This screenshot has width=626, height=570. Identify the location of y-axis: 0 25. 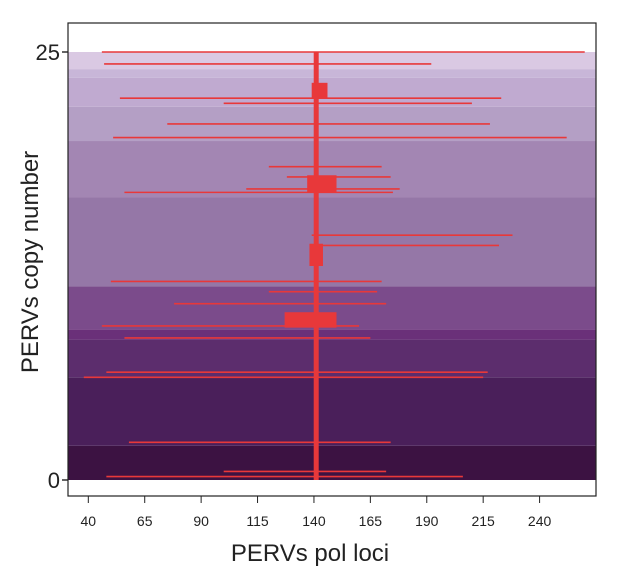
(52, 266).